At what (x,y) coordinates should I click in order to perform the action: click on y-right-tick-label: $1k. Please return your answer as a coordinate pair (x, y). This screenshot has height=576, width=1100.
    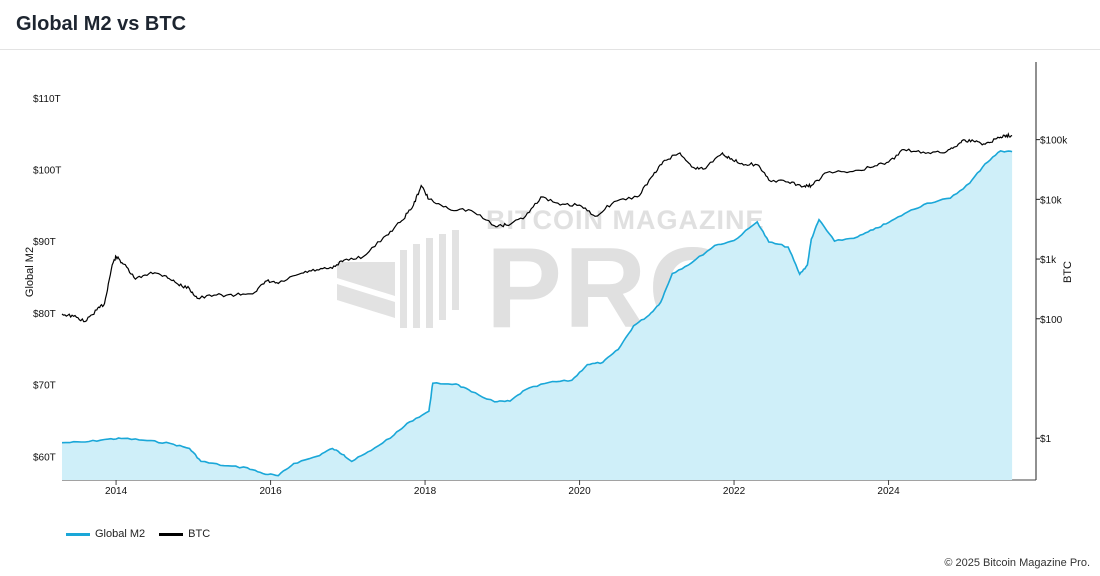
    Looking at the image, I should click on (1048, 260).